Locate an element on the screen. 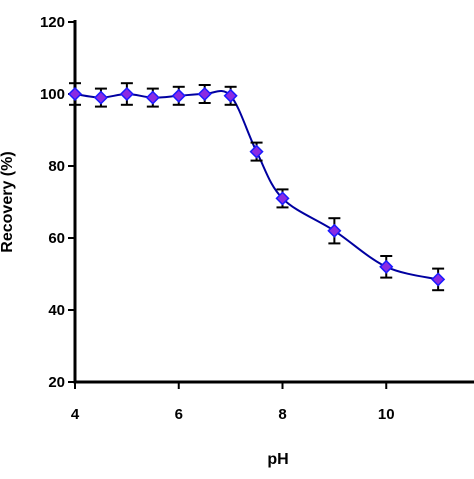  y-tick-label: 60 is located at coordinates (56, 238).